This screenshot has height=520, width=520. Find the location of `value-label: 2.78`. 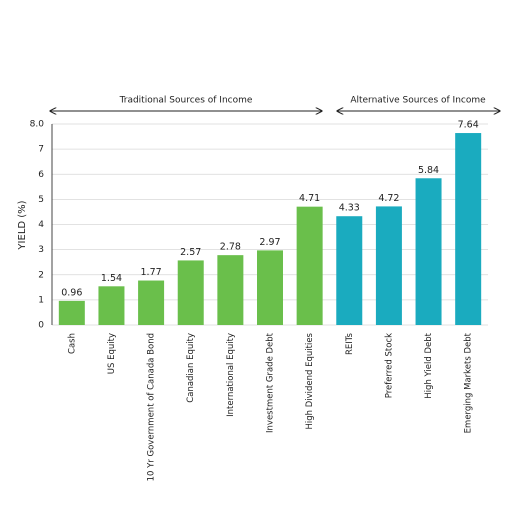

value-label: 2.78 is located at coordinates (230, 247).